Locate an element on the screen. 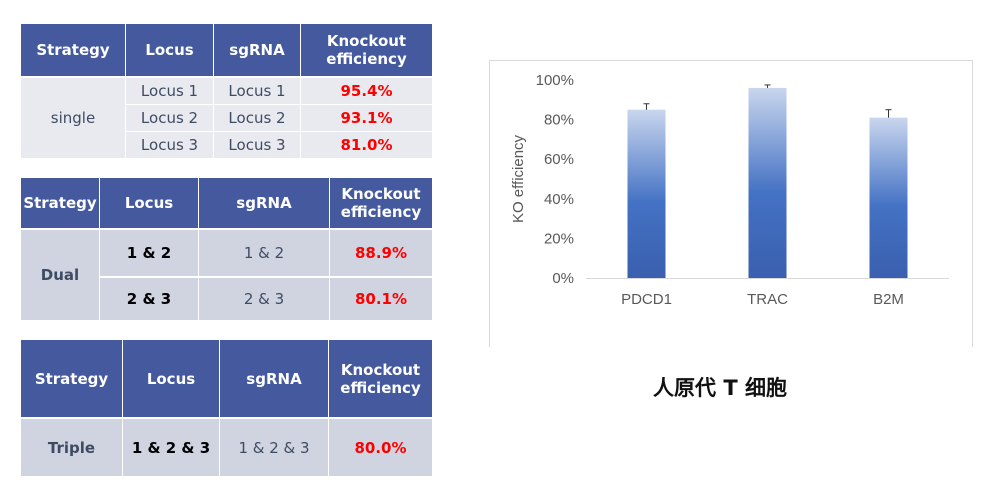 The width and height of the screenshot is (994, 496). efficiency-cell: 81.0% is located at coordinates (366, 145).